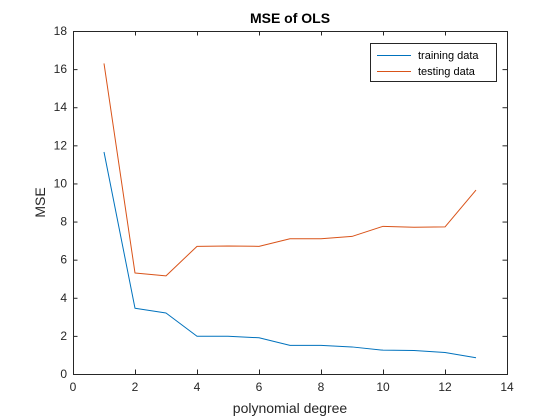  I want to click on y-tick-label: 10, so click(61, 183).